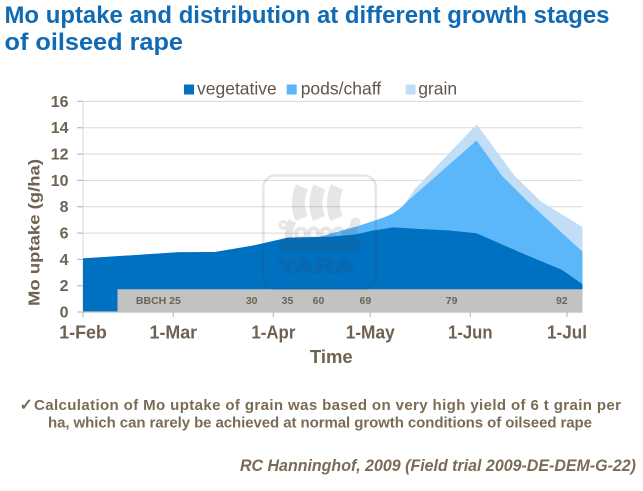 This screenshot has width=643, height=491. What do you see at coordinates (60, 181) in the screenshot?
I see `svg-text: 10` at bounding box center [60, 181].